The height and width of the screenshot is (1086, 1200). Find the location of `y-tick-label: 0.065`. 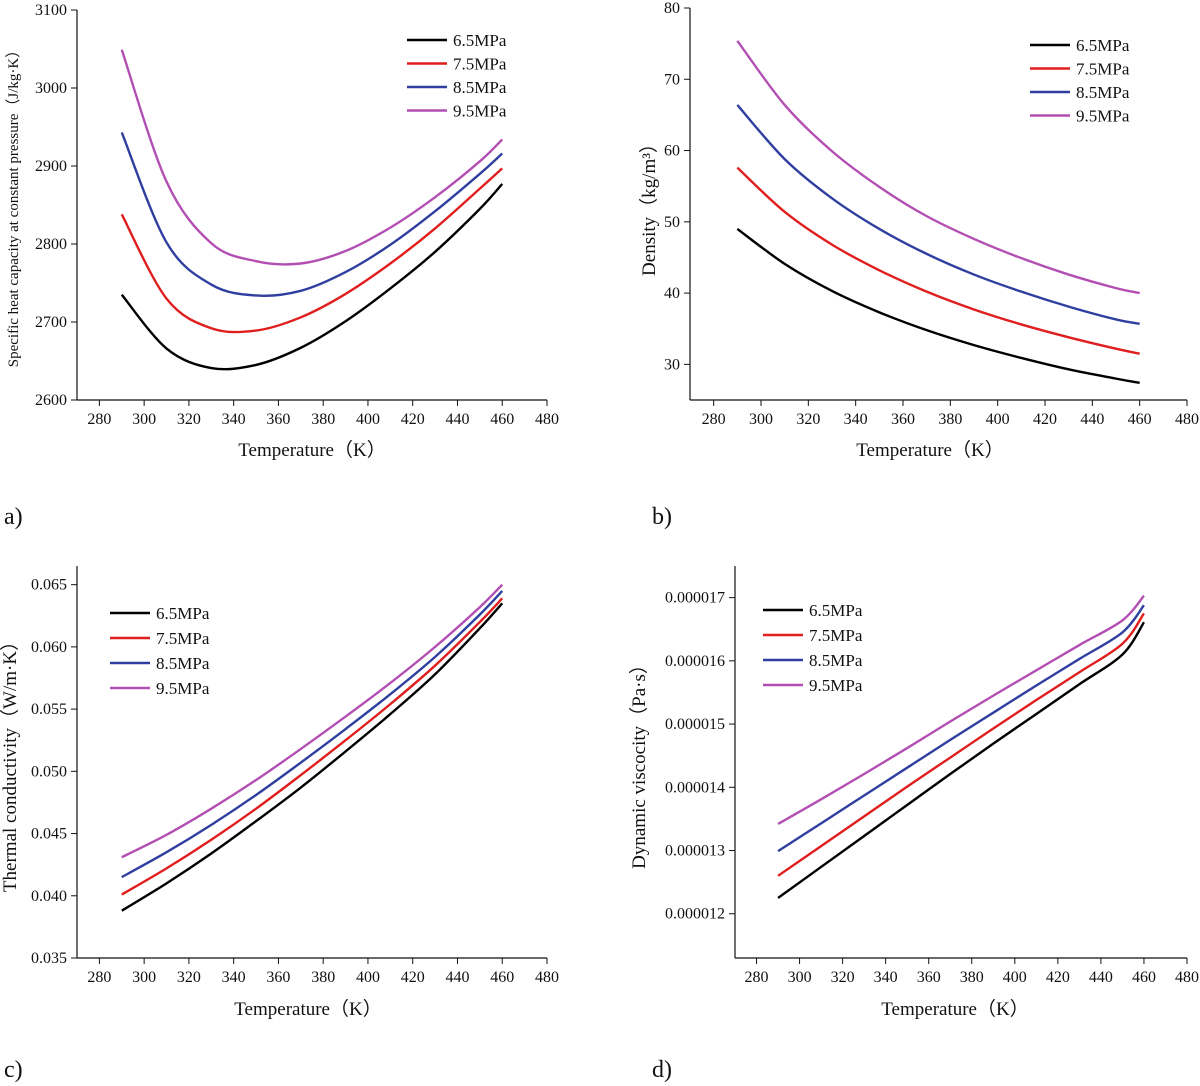

y-tick-label: 0.065 is located at coordinates (49, 585).